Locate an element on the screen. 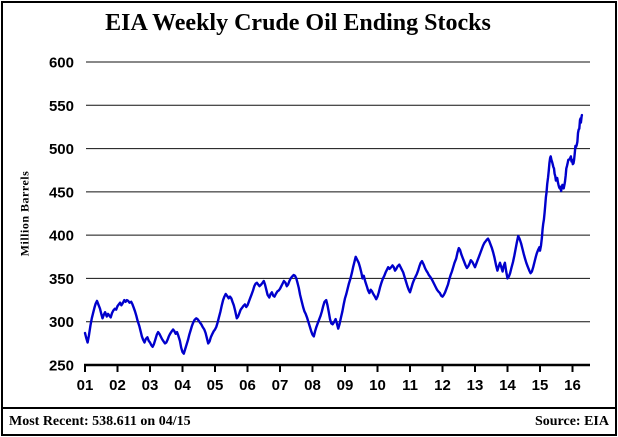 Image resolution: width=618 pixels, height=437 pixels. x-tick-label: 05 is located at coordinates (215, 385).